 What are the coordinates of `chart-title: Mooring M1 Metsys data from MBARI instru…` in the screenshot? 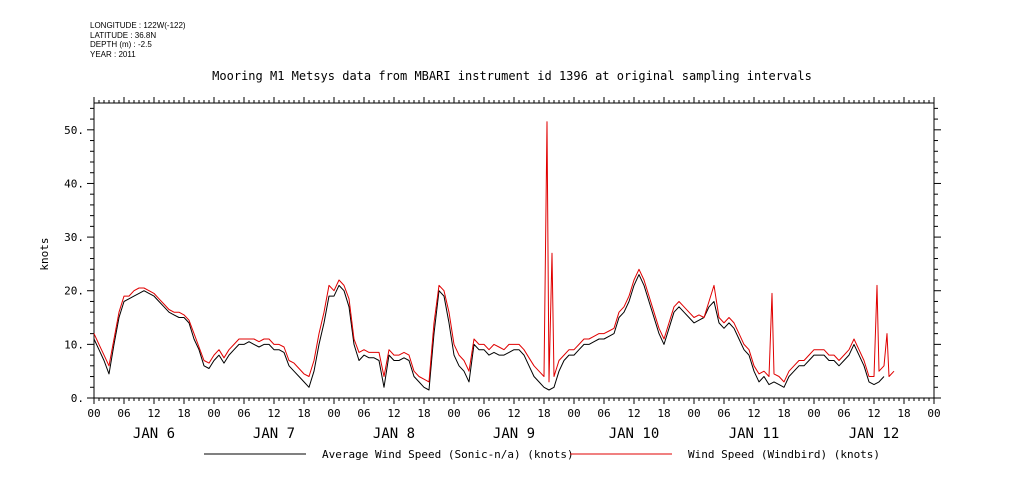 It's located at (512, 76).